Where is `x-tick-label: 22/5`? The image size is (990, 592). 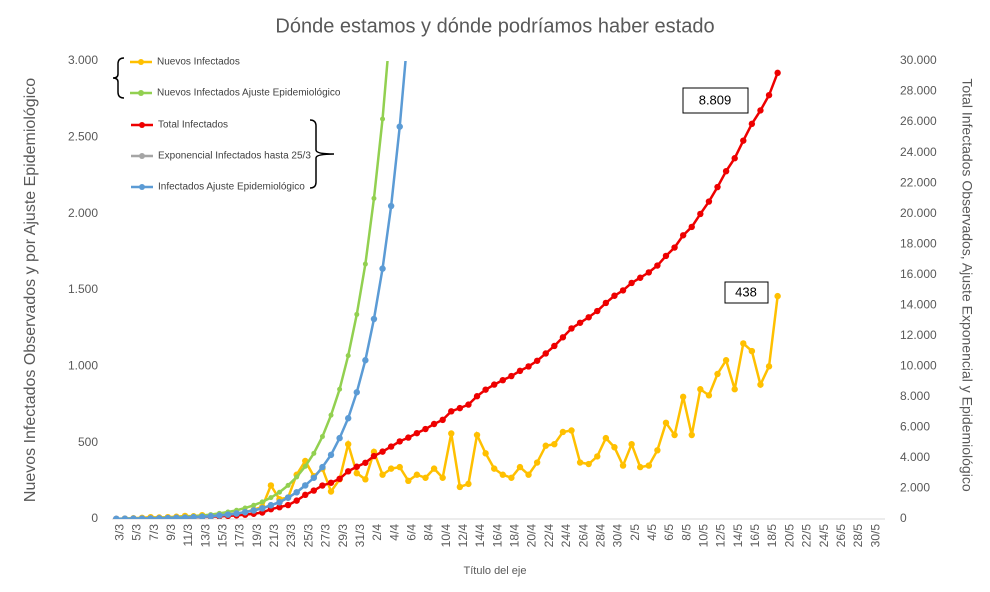
x-tick-label: 22/5 is located at coordinates (807, 536).